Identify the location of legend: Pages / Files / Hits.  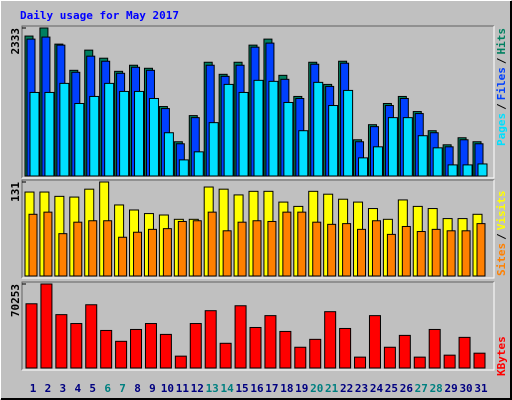
(501, 87).